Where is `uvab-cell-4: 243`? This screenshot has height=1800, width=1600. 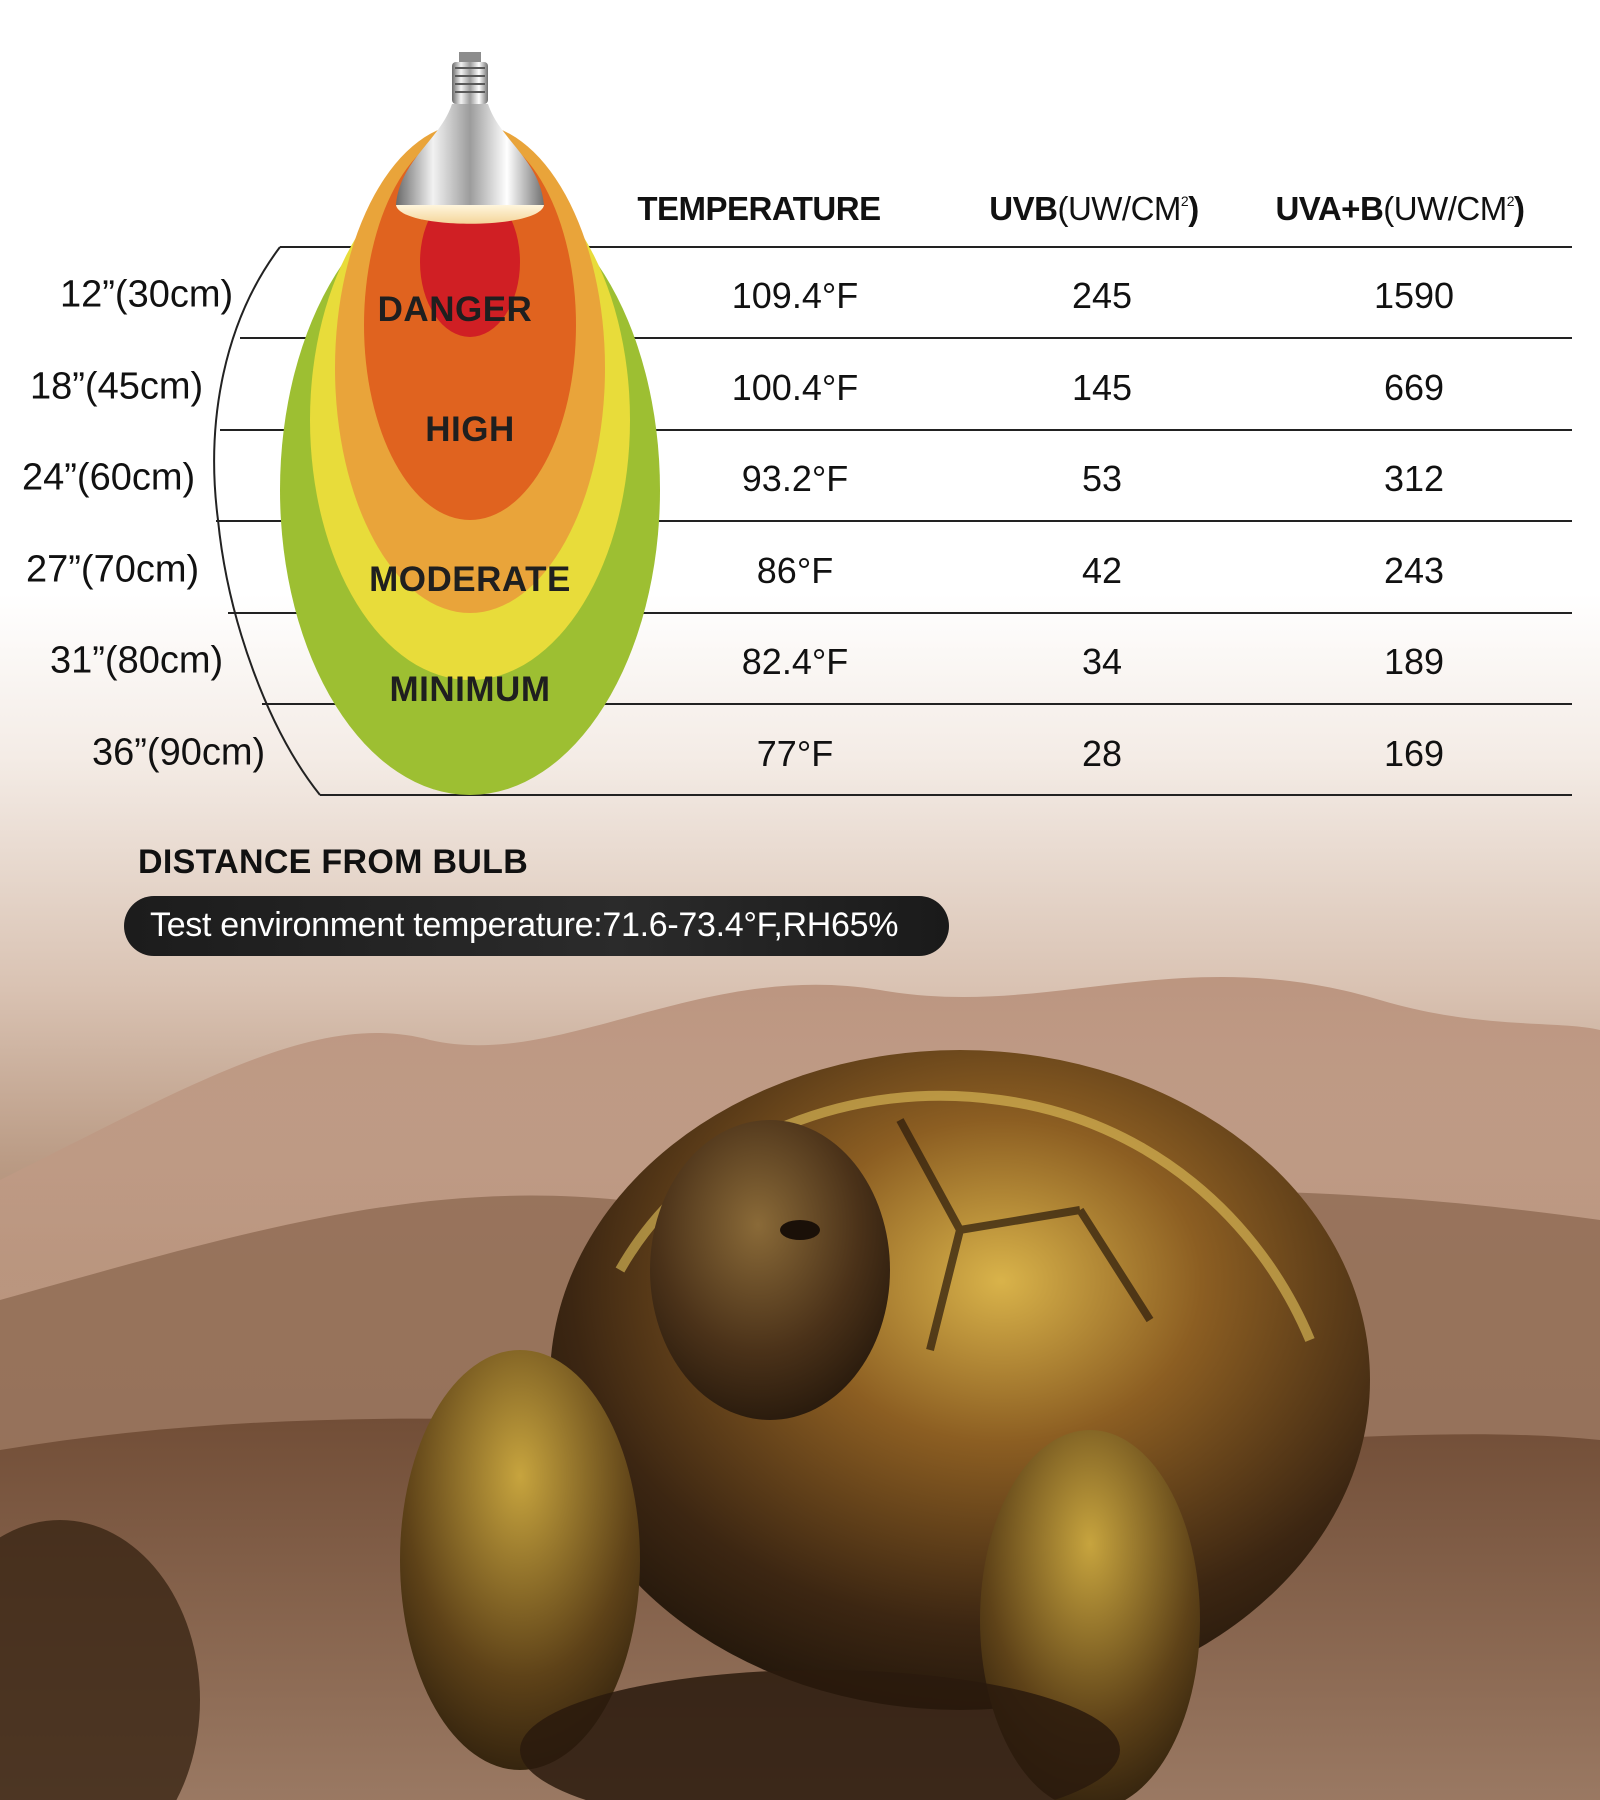
uvab-cell-4: 243 is located at coordinates (1414, 570).